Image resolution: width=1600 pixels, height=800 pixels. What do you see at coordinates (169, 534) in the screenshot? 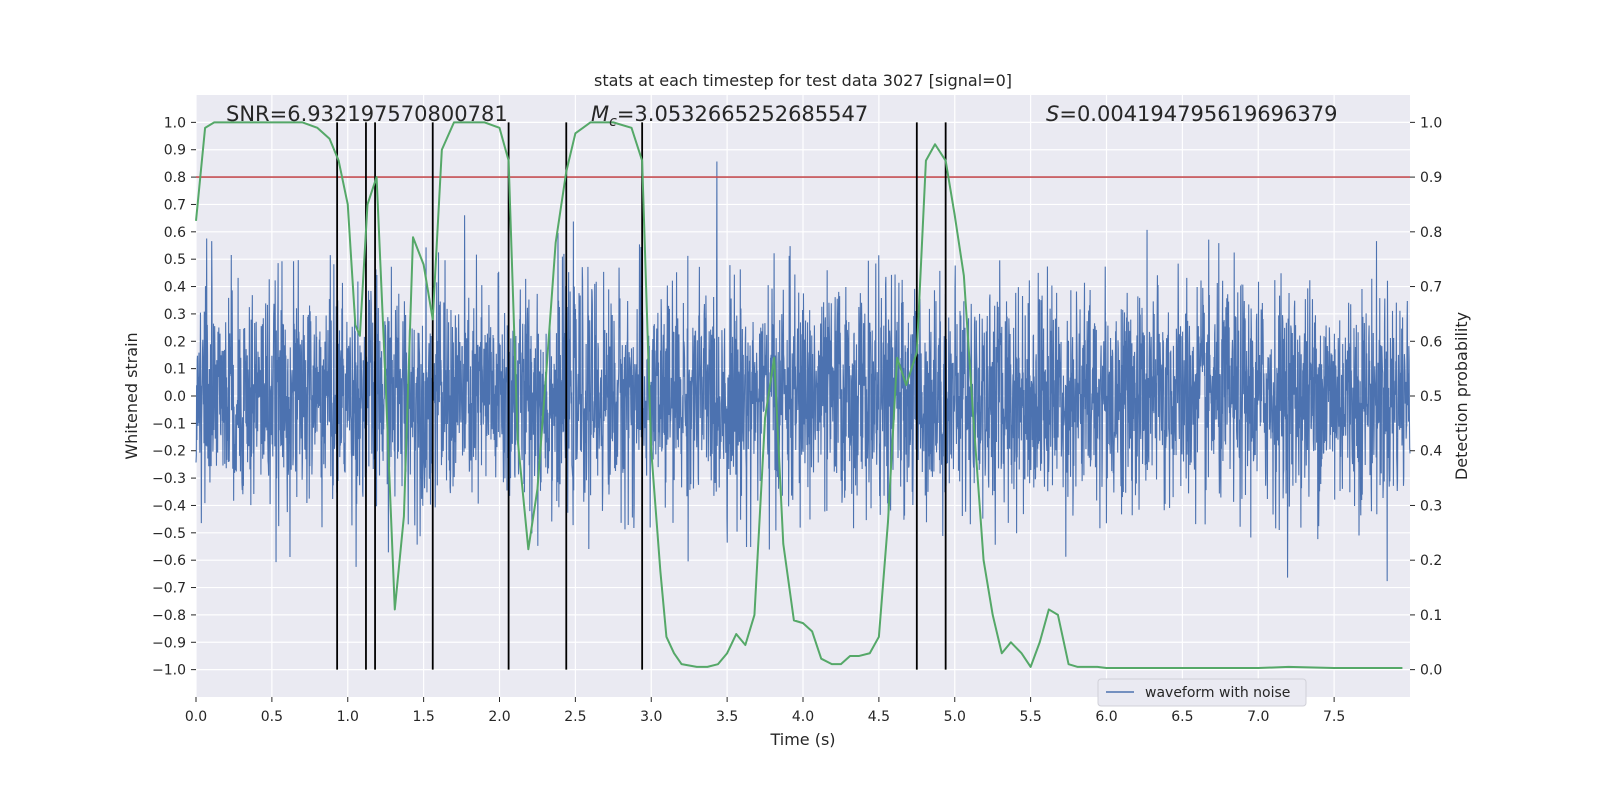
I see `y-tick-label: −0.5` at bounding box center [169, 534].